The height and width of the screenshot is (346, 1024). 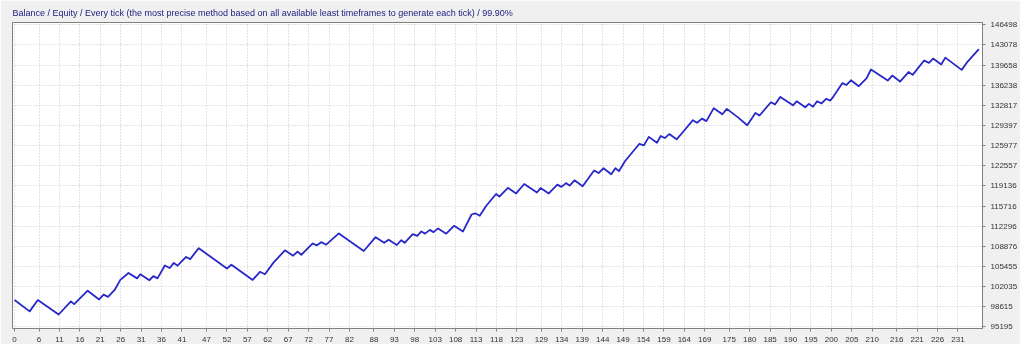 I want to click on x-tick-label: 216, so click(x=897, y=339).